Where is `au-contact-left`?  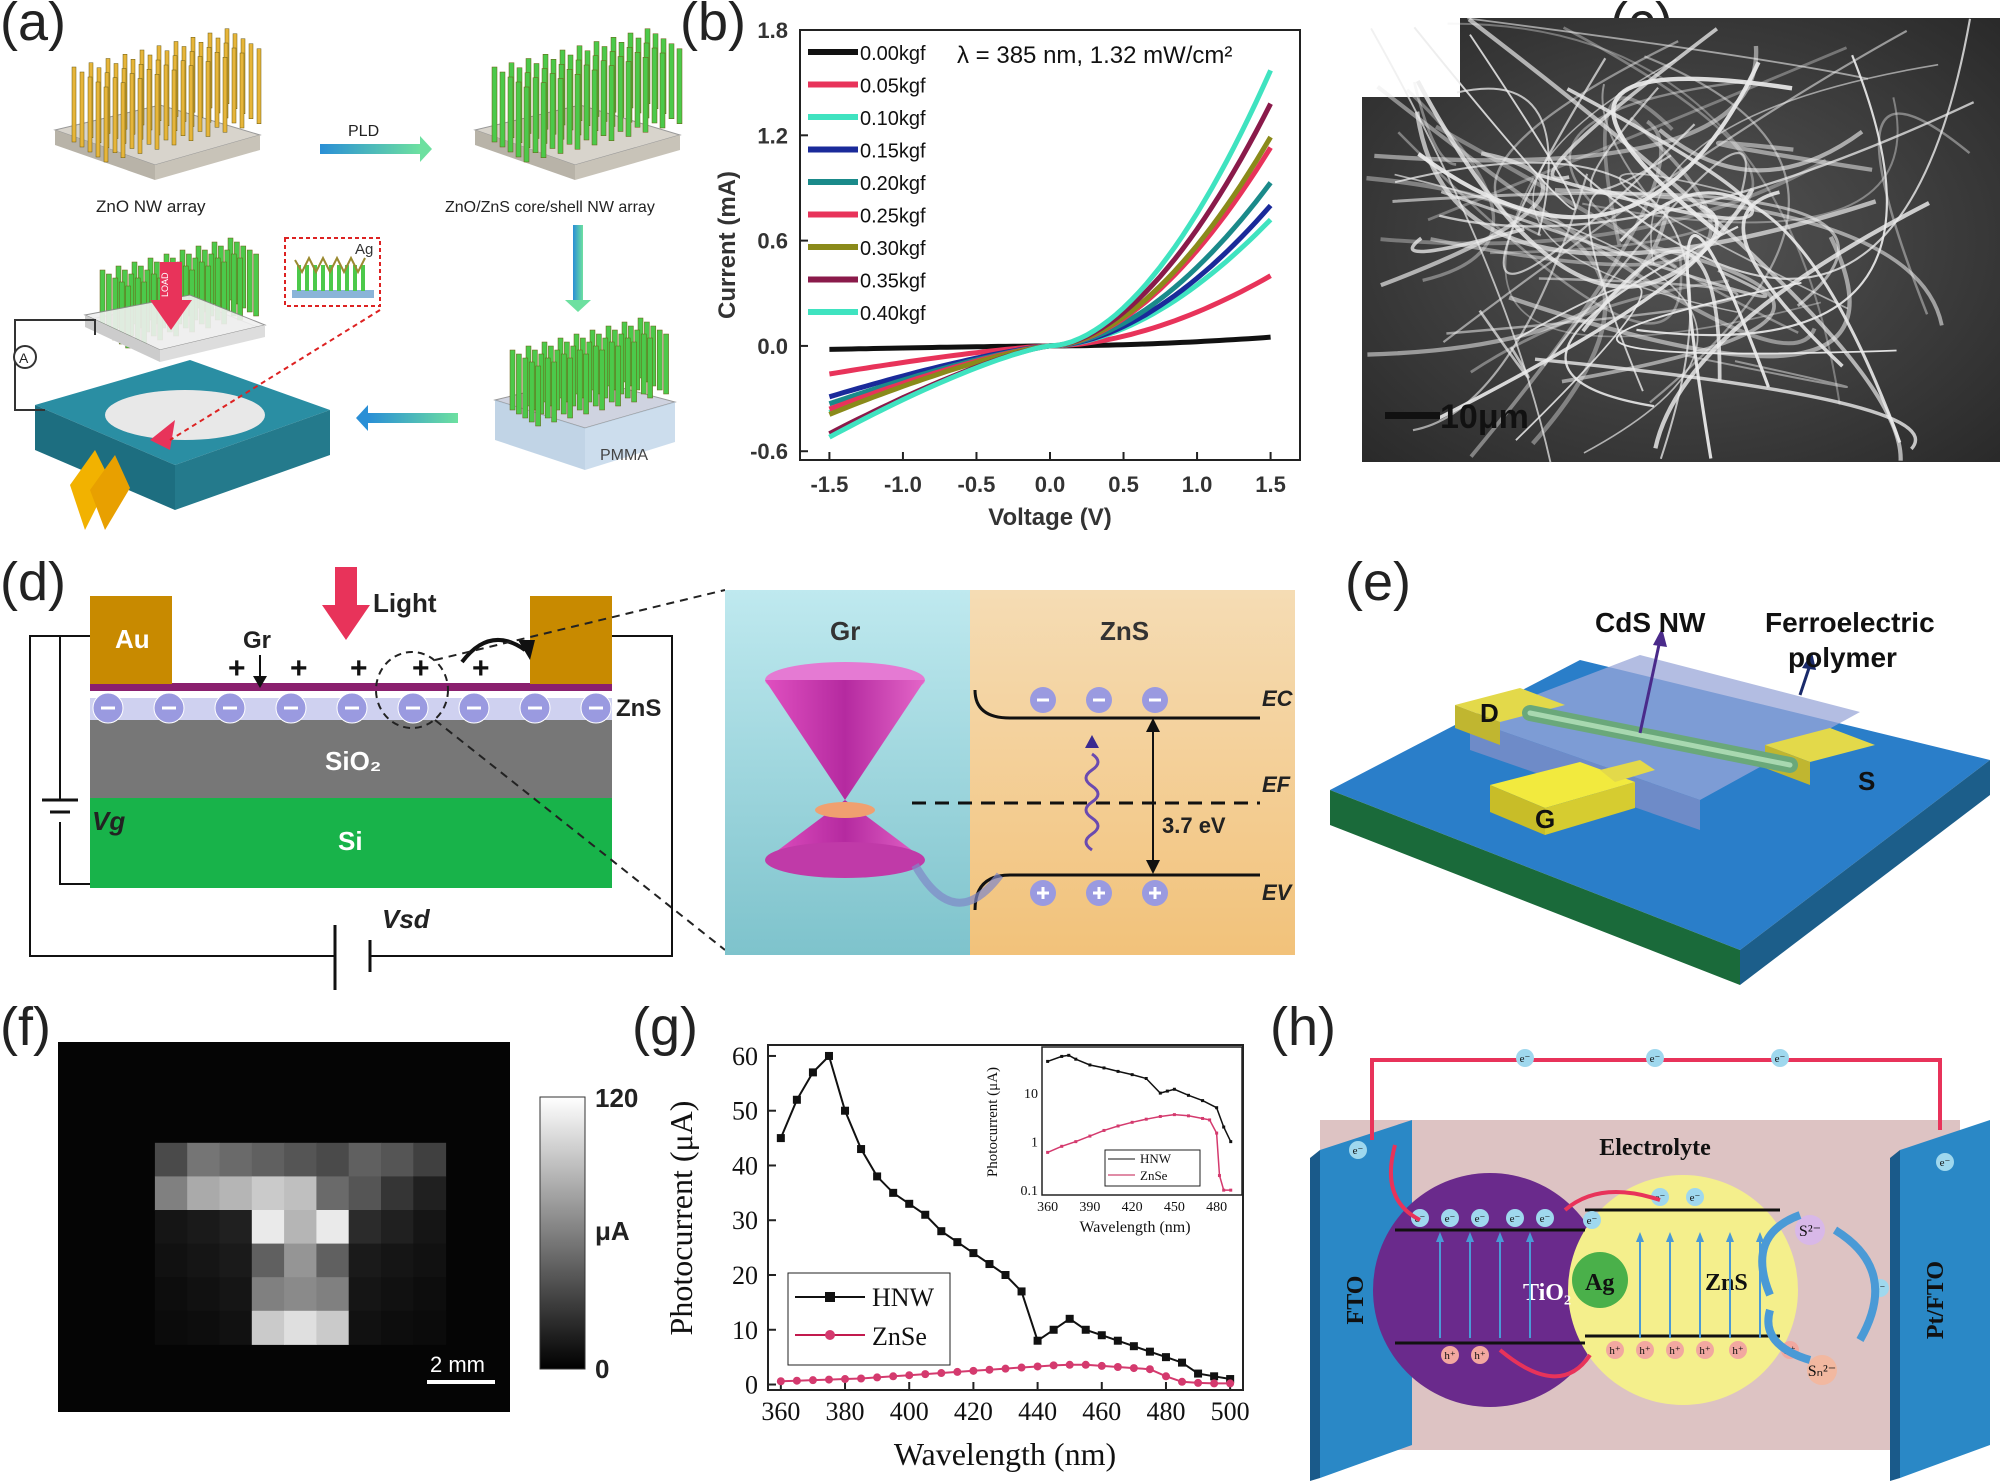
au-contact-left is located at coordinates (131, 640).